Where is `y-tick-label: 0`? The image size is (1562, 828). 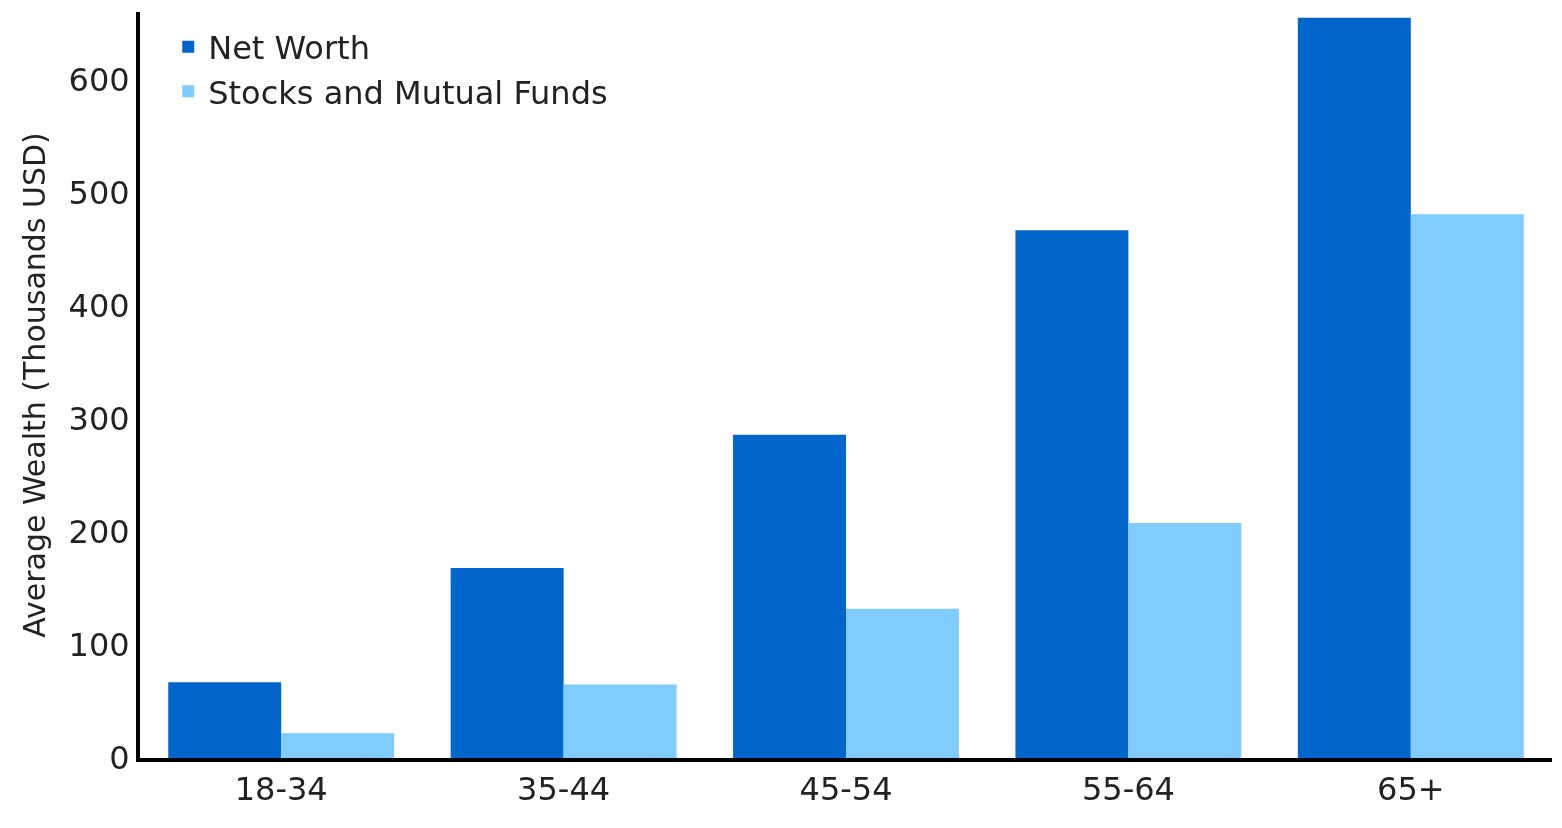
y-tick-label: 0 is located at coordinates (119, 758).